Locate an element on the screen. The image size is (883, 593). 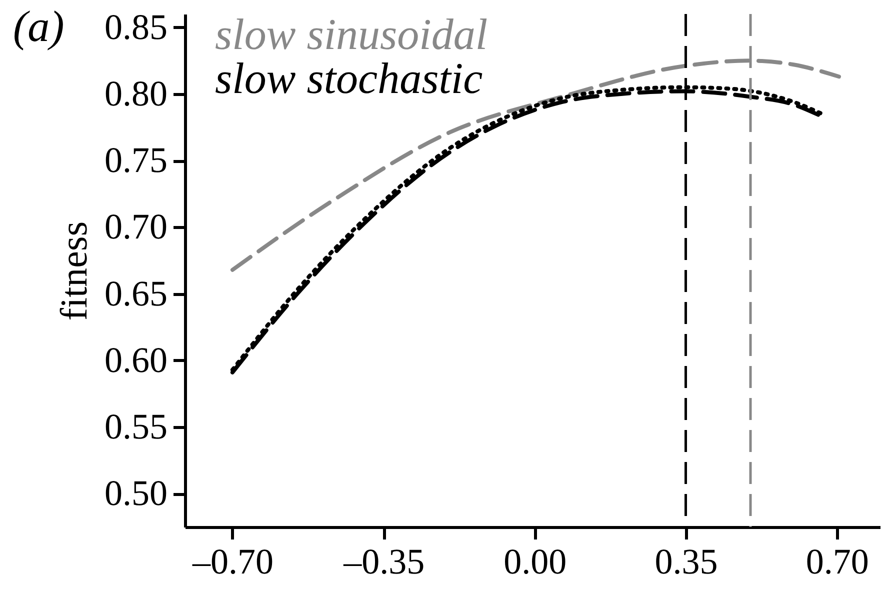
y-tick-label: 0.85 is located at coordinates (136, 26).